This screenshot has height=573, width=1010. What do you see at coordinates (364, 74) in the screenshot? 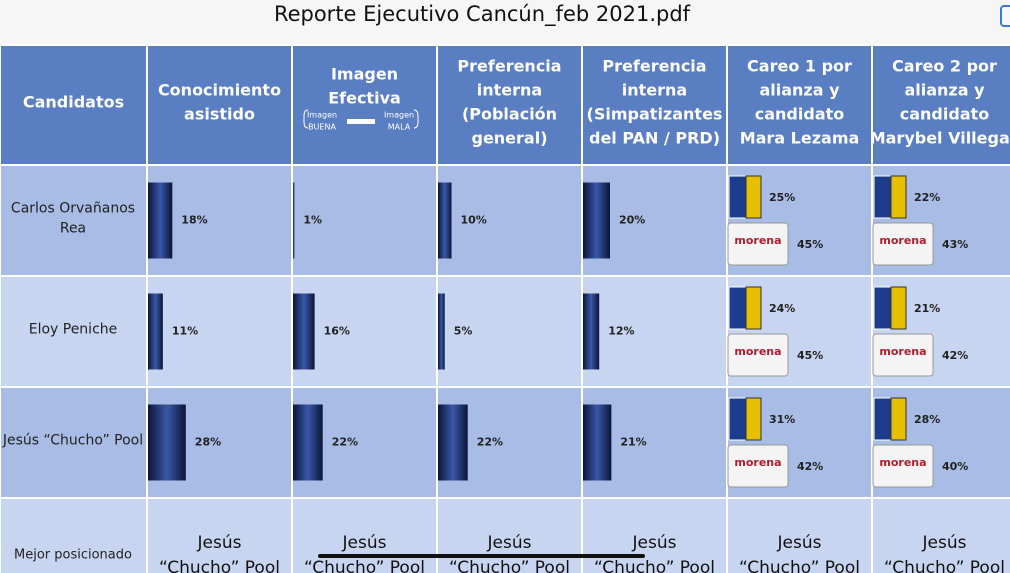
I see `column-header: Imagen` at bounding box center [364, 74].